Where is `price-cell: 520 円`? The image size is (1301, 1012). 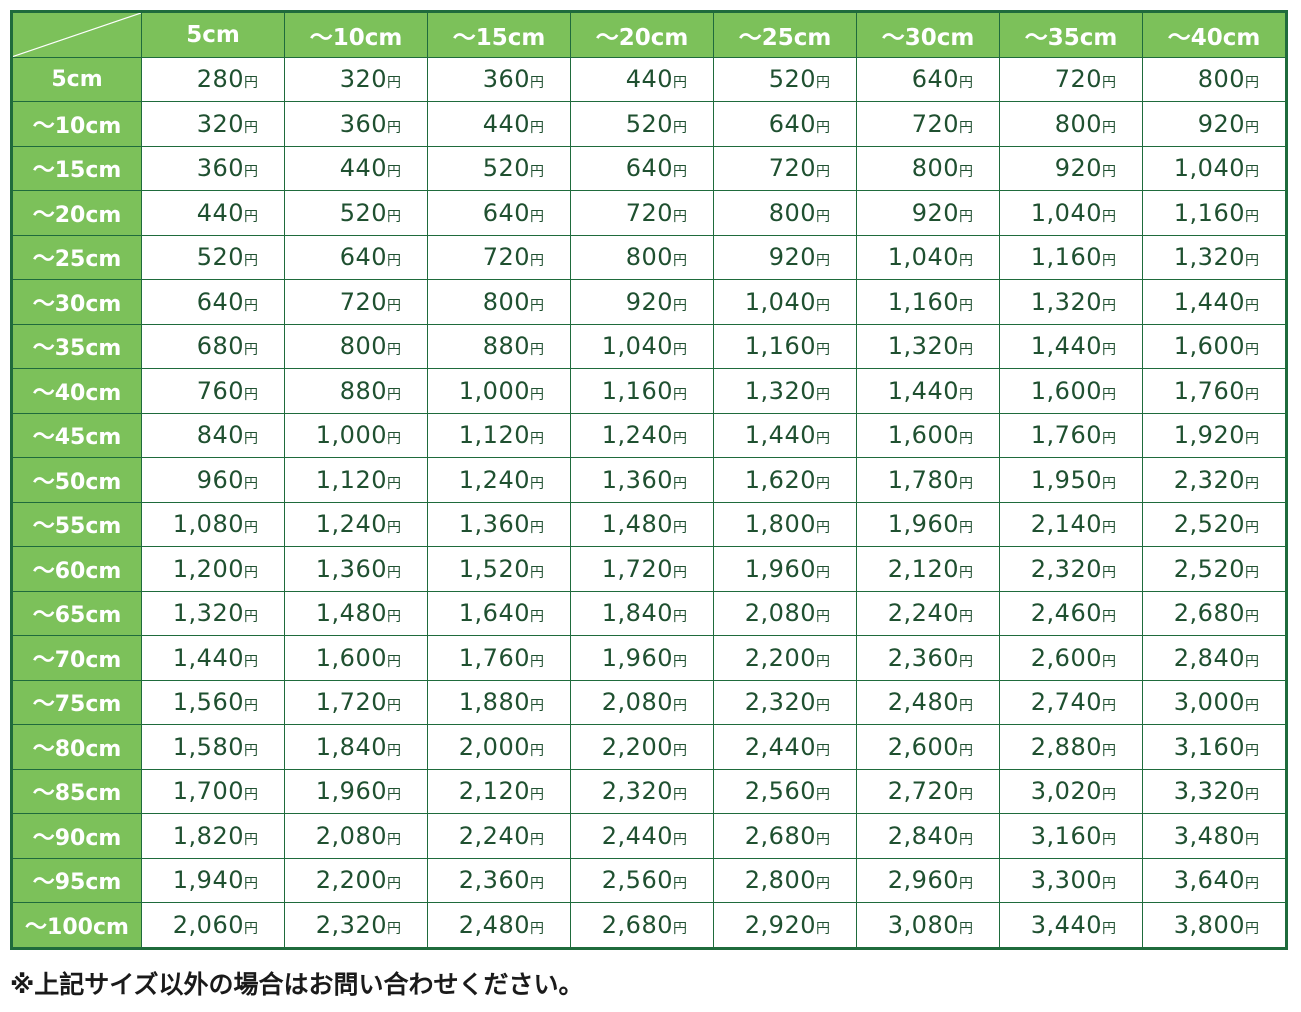 price-cell: 520 円 is located at coordinates (642, 124).